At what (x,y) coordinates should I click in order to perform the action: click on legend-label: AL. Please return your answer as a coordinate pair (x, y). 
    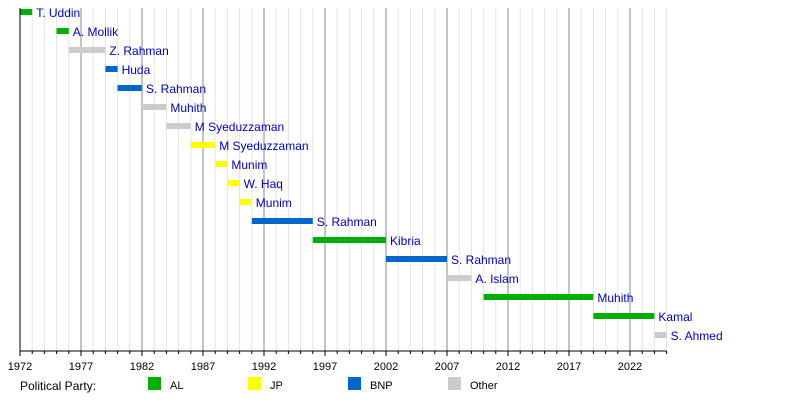
    Looking at the image, I should click on (176, 386).